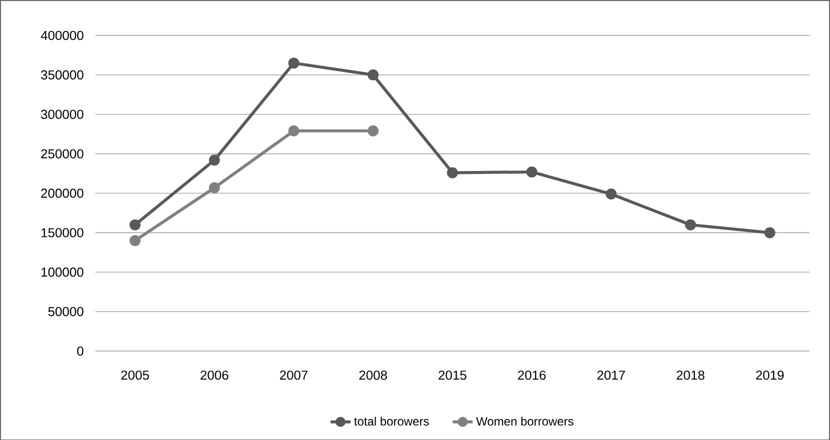 The width and height of the screenshot is (830, 440). What do you see at coordinates (63, 233) in the screenshot?
I see `y-tick-label: 150000` at bounding box center [63, 233].